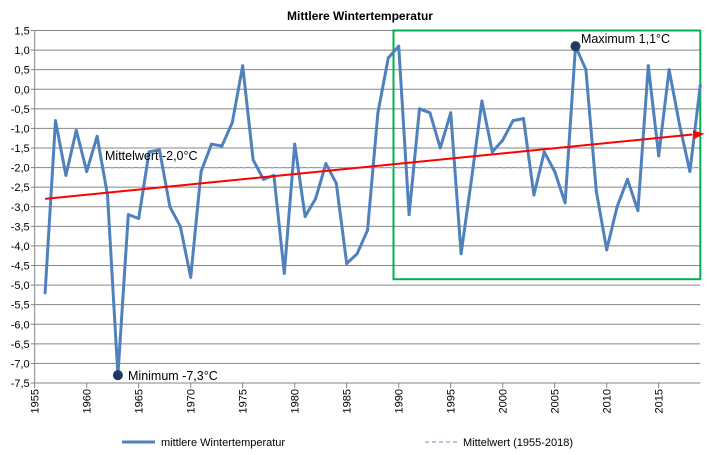 The height and width of the screenshot is (455, 709). Describe the element at coordinates (452, 401) in the screenshot. I see `x-tick-label: 1995` at that location.